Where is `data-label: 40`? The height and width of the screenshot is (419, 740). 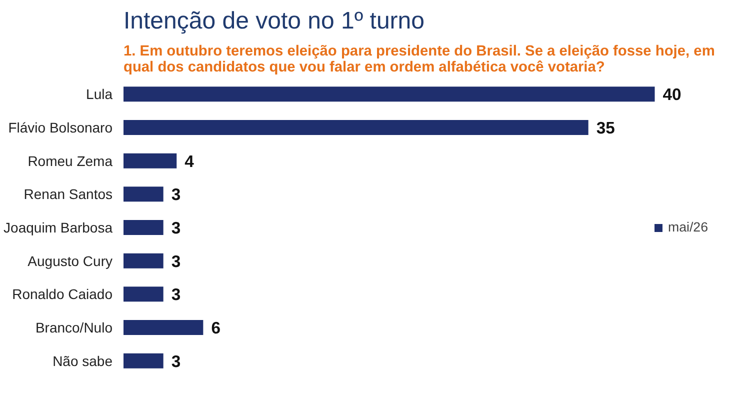
data-label: 40 is located at coordinates (672, 94).